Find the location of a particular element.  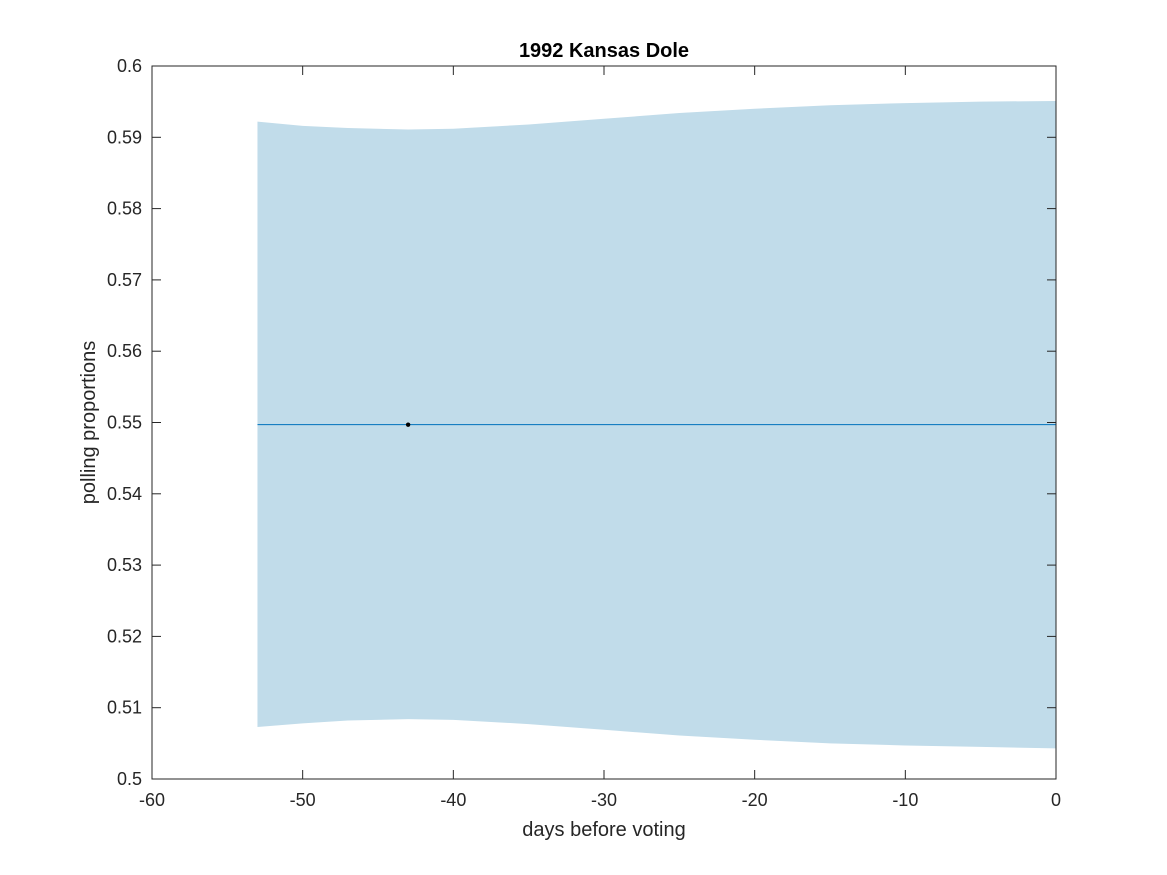

y-tick-label-8: 0.58 is located at coordinates (124, 209).